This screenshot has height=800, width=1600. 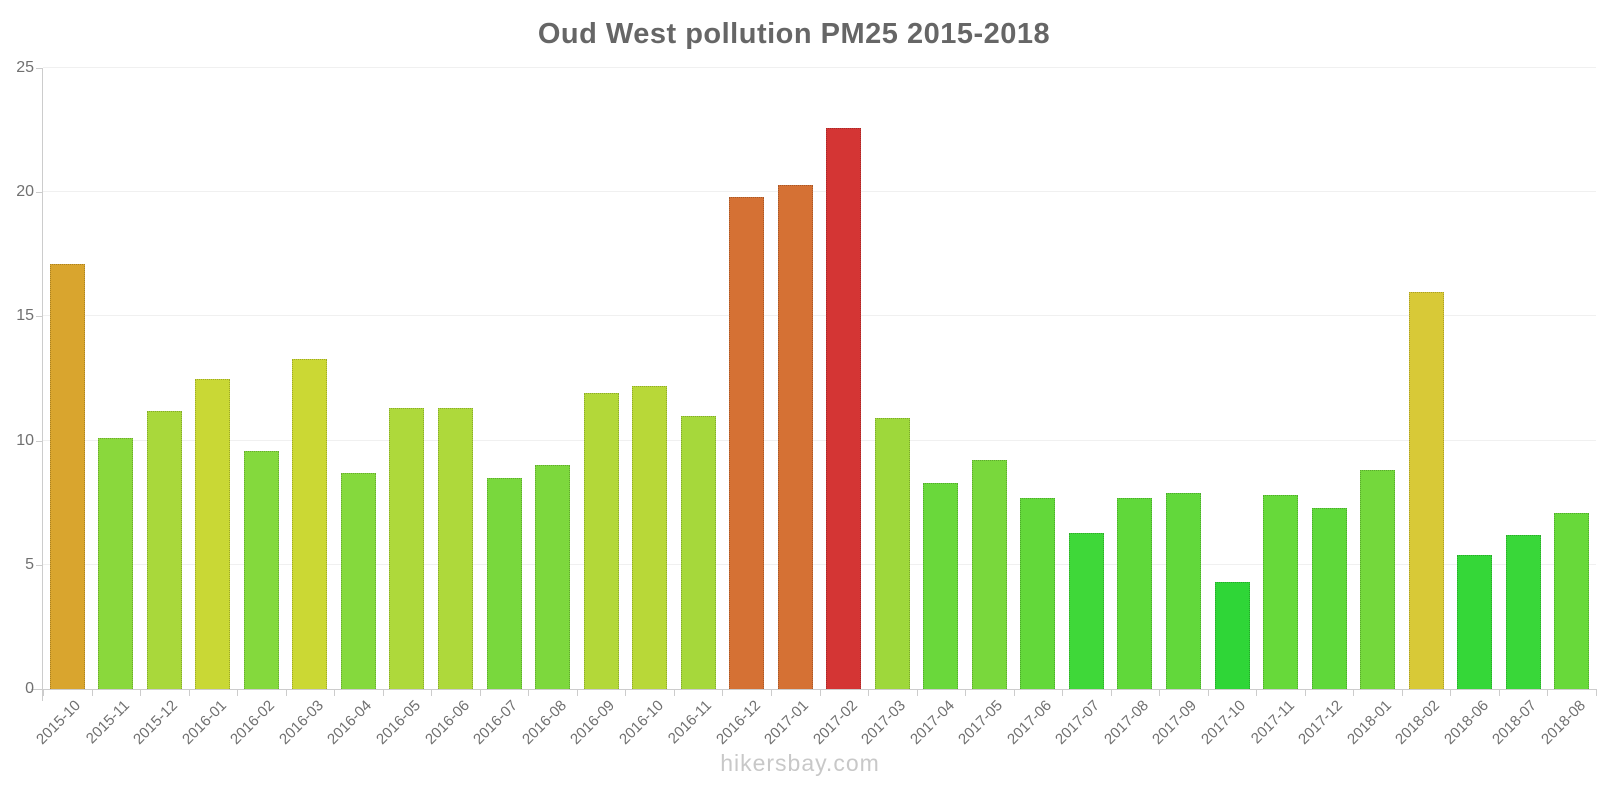 What do you see at coordinates (42, 384) in the screenshot?
I see `y-axis-line` at bounding box center [42, 384].